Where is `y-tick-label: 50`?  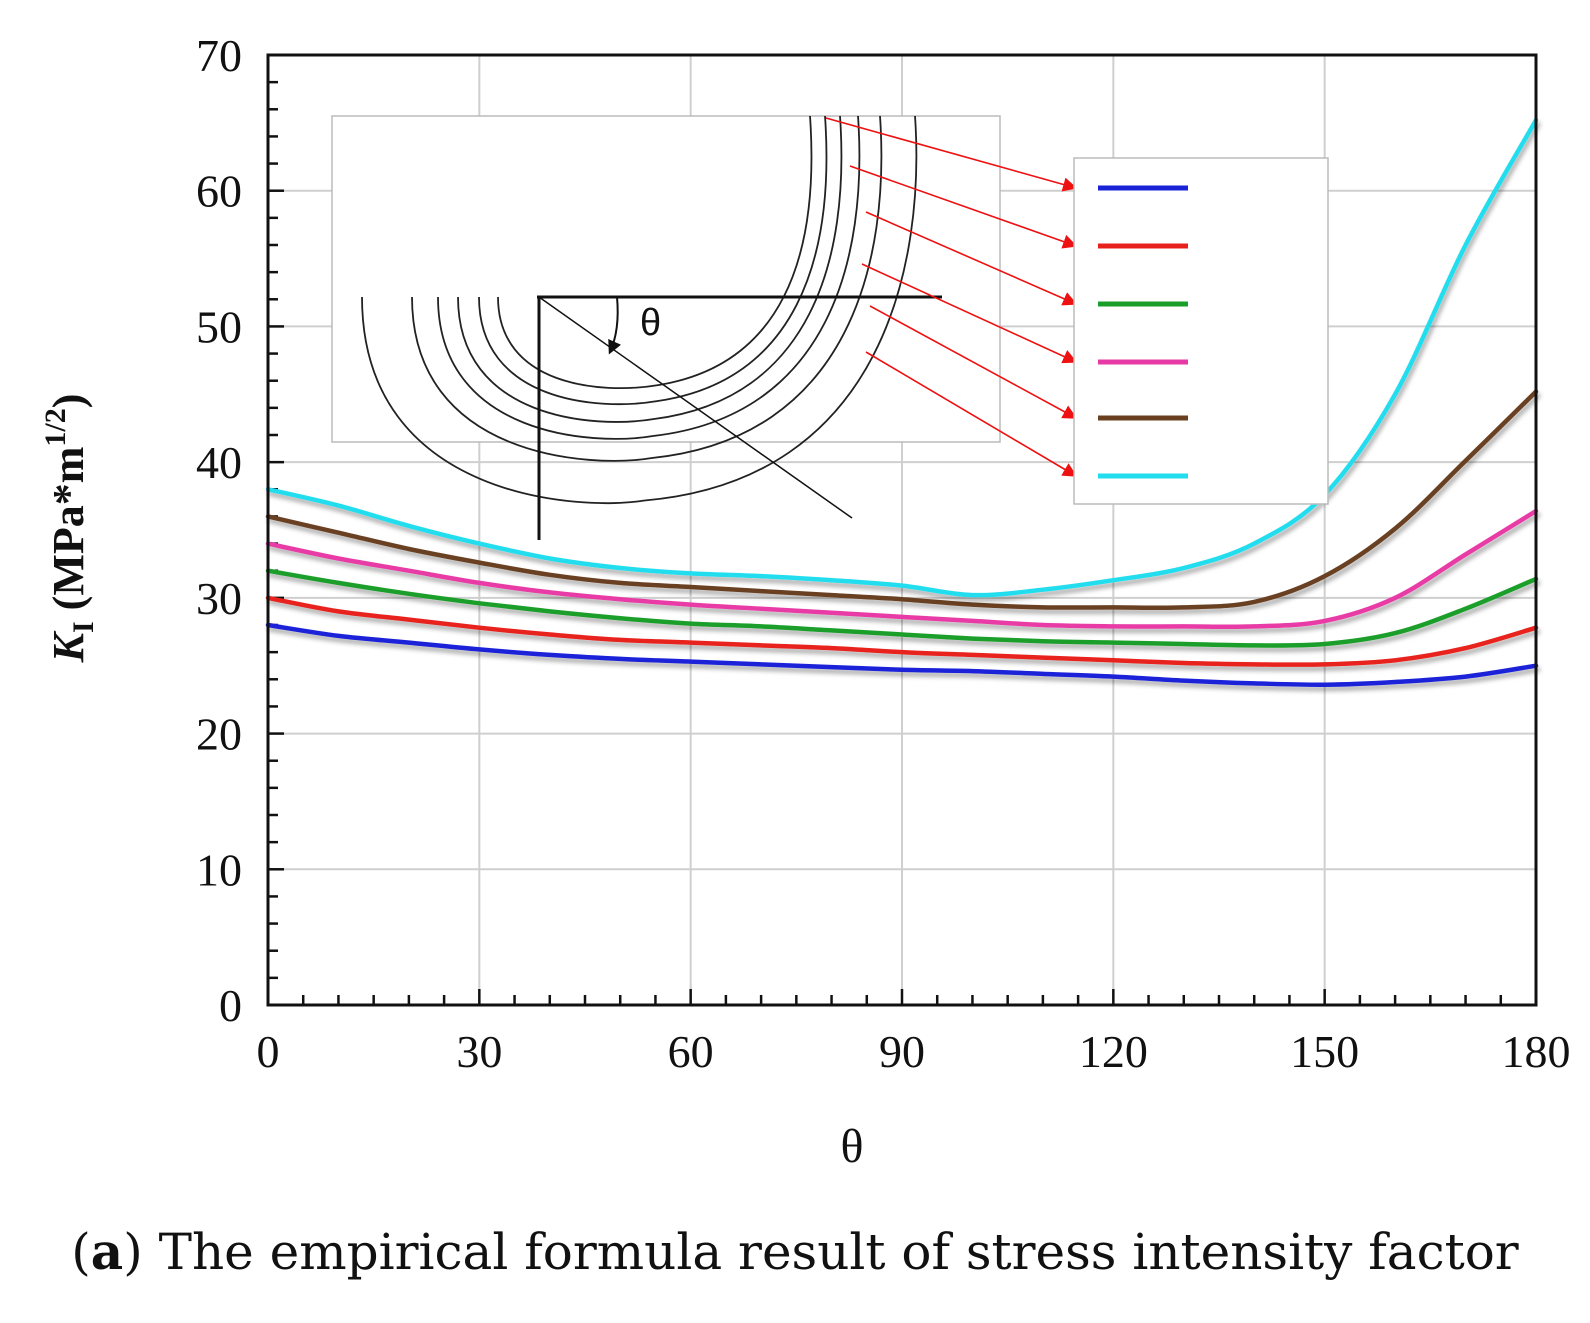
y-tick-label: 50 is located at coordinates (219, 326).